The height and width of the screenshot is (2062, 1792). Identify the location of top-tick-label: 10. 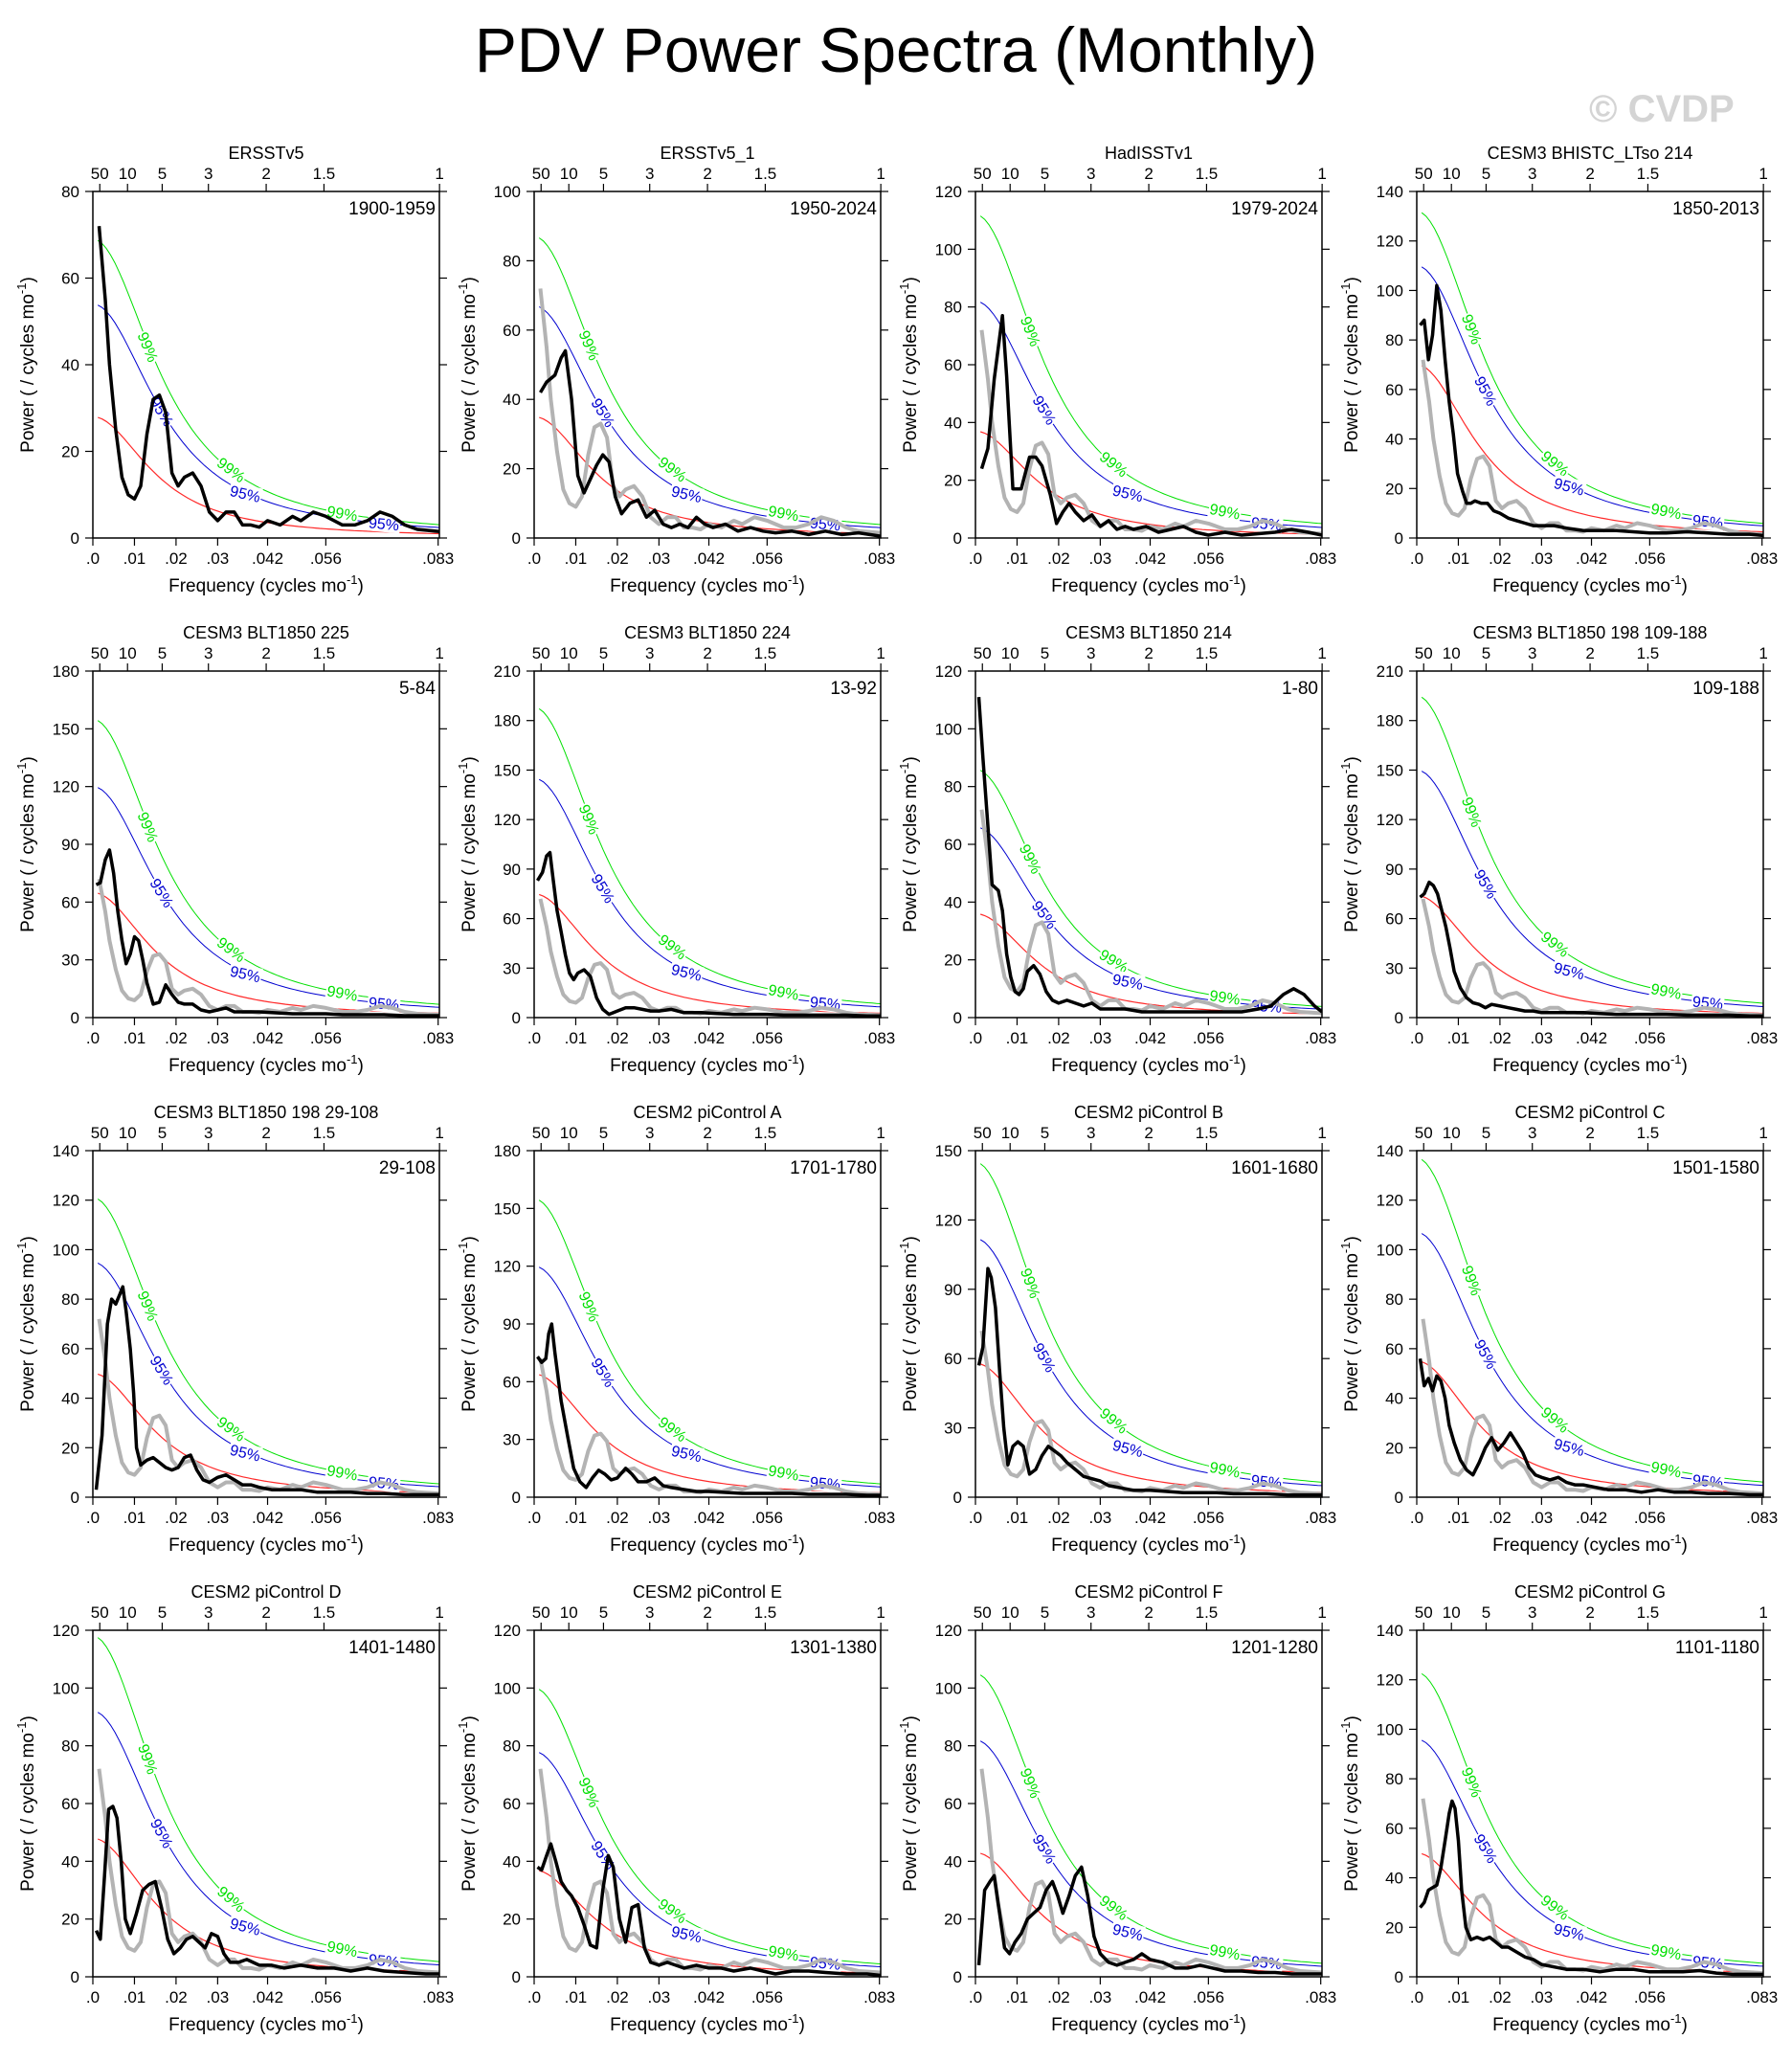
(1452, 1133).